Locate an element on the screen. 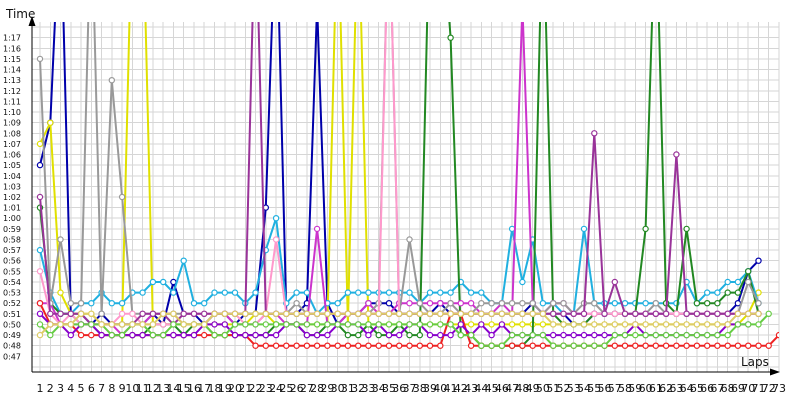  x-tick-label: 40 is located at coordinates (440, 388).